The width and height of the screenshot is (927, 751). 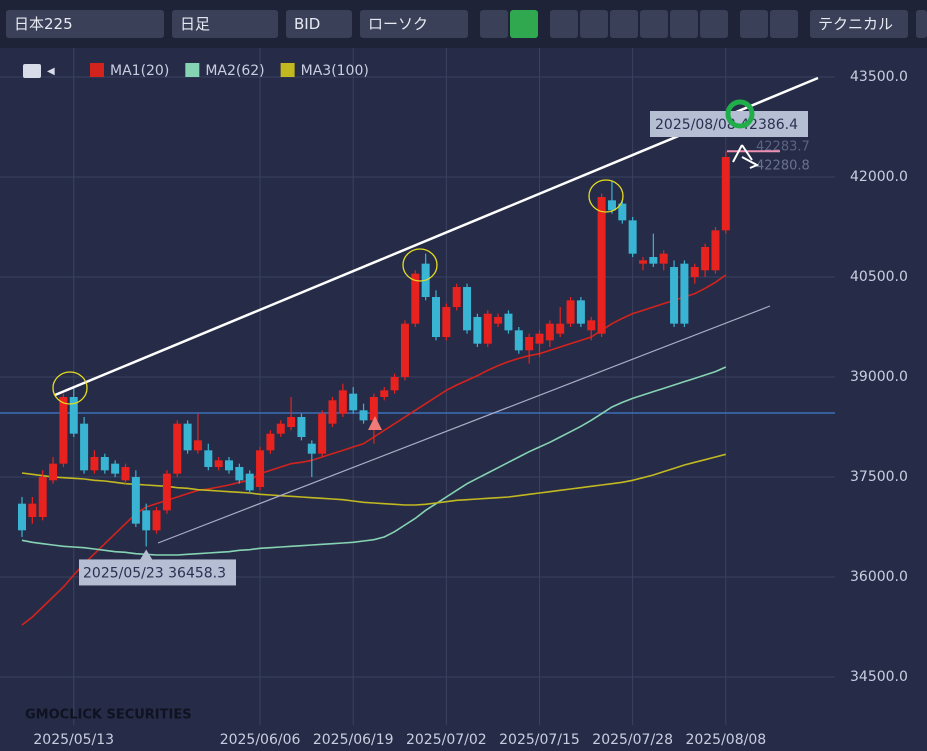 I want to click on legend-label: MA1(20), so click(x=139, y=71).